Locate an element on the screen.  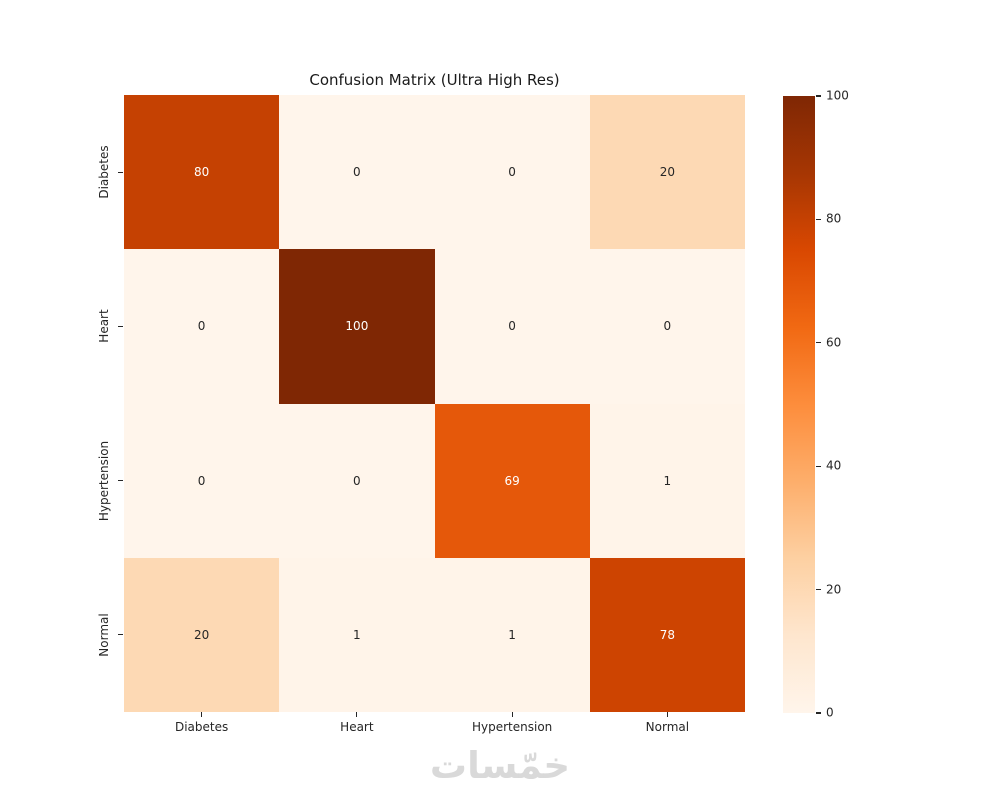
heatmap-cell-Normal-Diabetes: 20 is located at coordinates (202, 634).